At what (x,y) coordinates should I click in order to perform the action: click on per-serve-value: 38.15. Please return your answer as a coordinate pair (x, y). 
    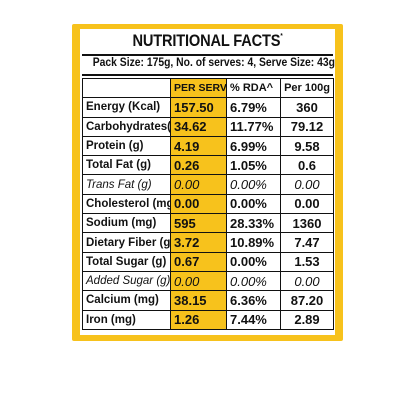
    Looking at the image, I should click on (198, 300).